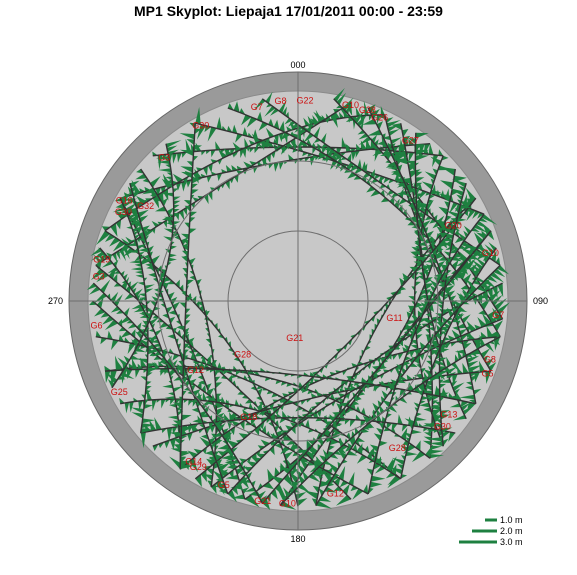 Image resolution: width=577 pixels, height=575 pixels. I want to click on legend: 1.0 m2.0 m3.0 m, so click(491, 531).